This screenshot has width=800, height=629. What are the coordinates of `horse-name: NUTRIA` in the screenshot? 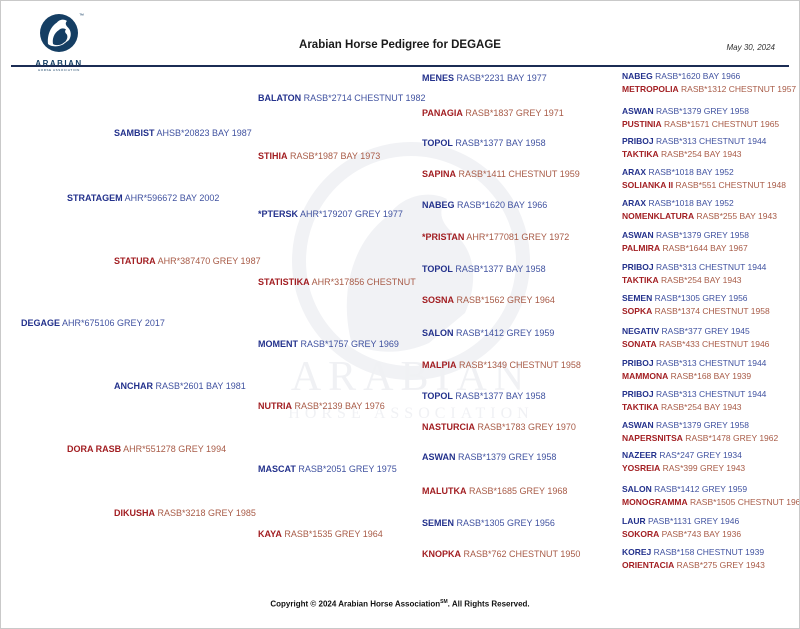 It's located at (275, 406).